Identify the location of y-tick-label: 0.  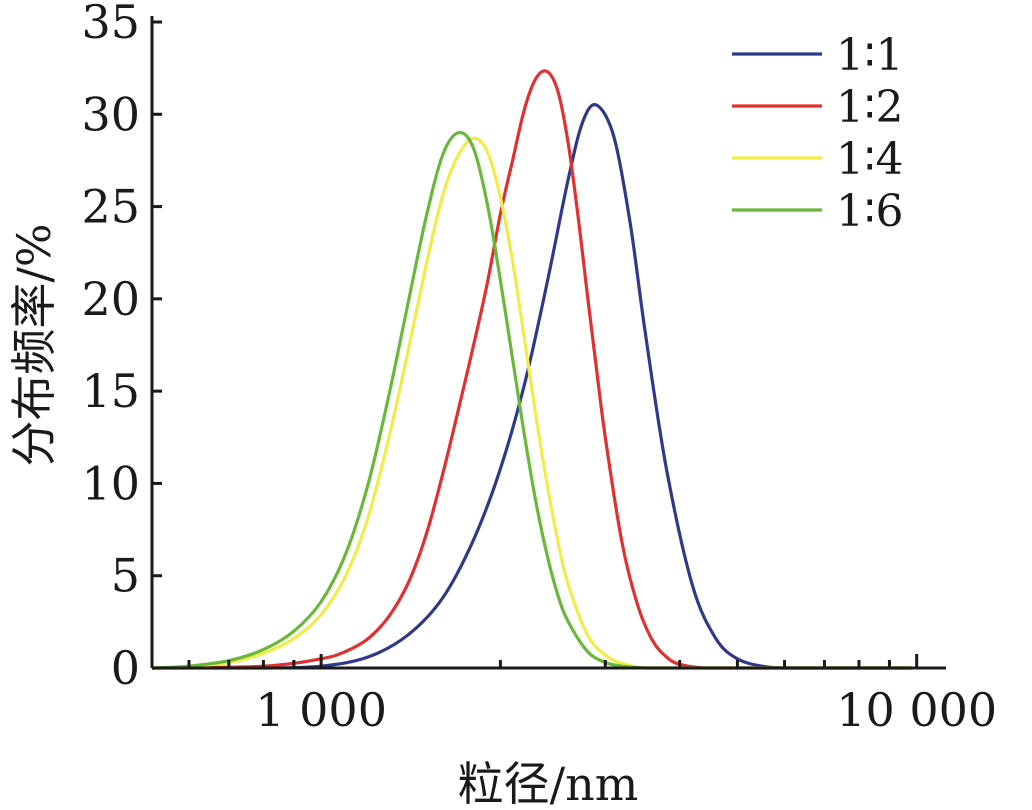
(125, 668).